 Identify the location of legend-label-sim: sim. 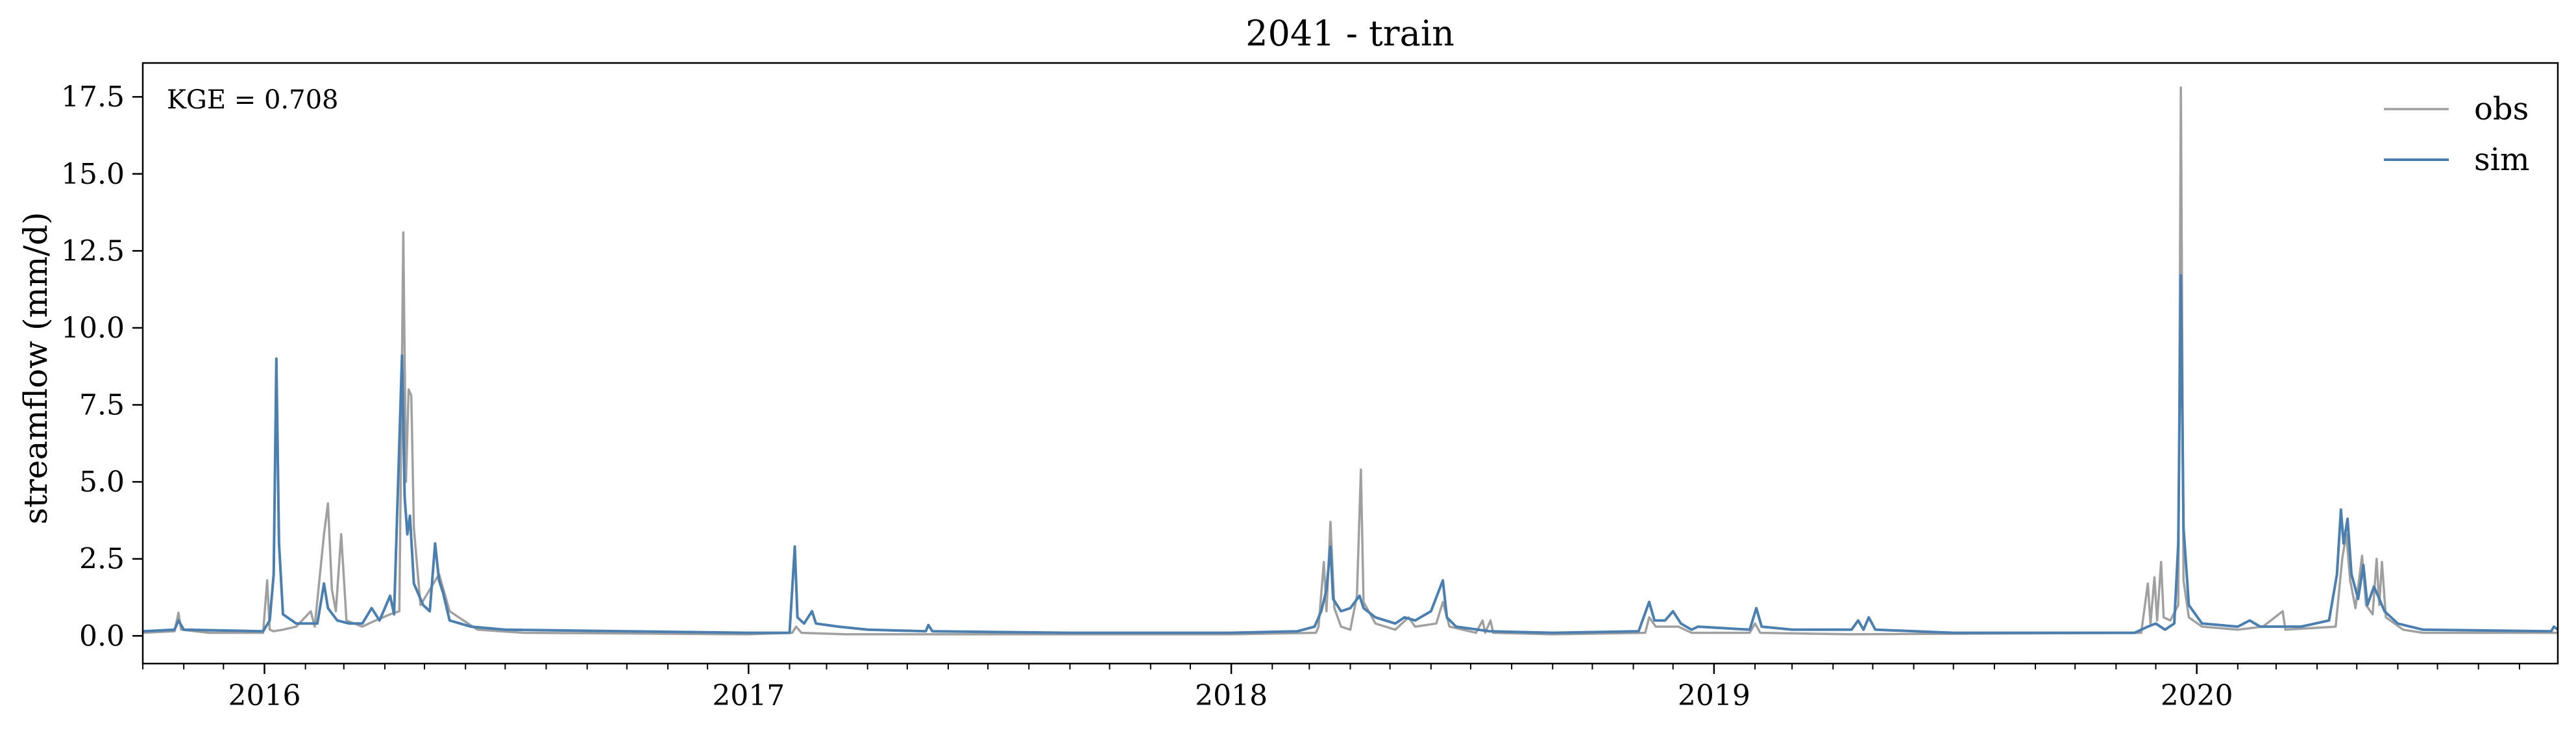
(2502, 160).